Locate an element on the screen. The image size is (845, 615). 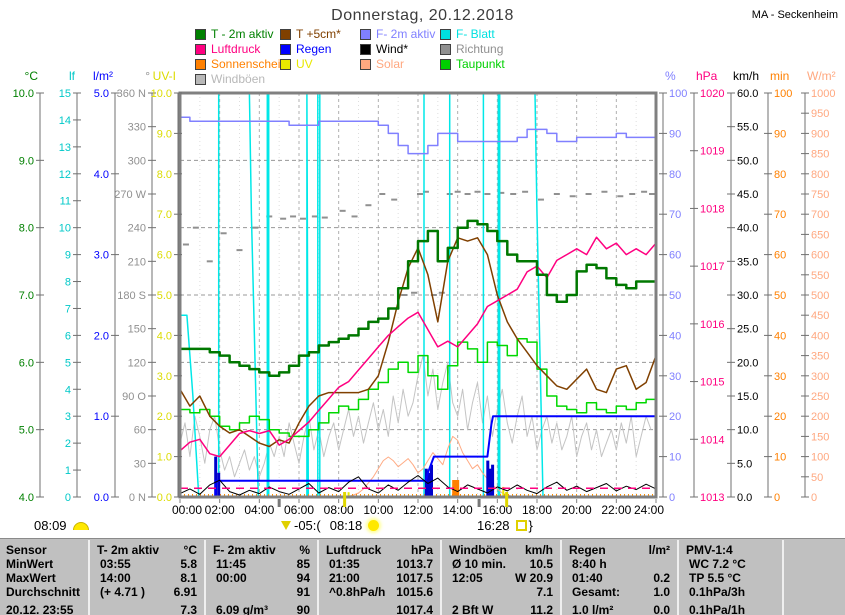
axis-unit-label: ° is located at coordinates (147, 76).